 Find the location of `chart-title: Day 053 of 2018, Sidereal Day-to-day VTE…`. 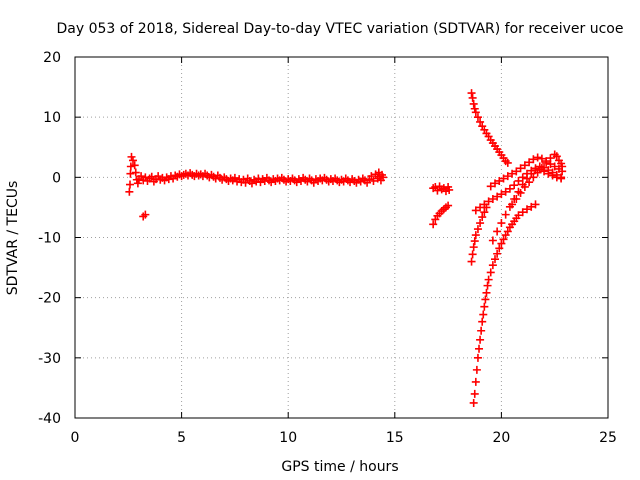

chart-title: Day 053 of 2018, Sidereal Day-to-day VTE… is located at coordinates (340, 29).